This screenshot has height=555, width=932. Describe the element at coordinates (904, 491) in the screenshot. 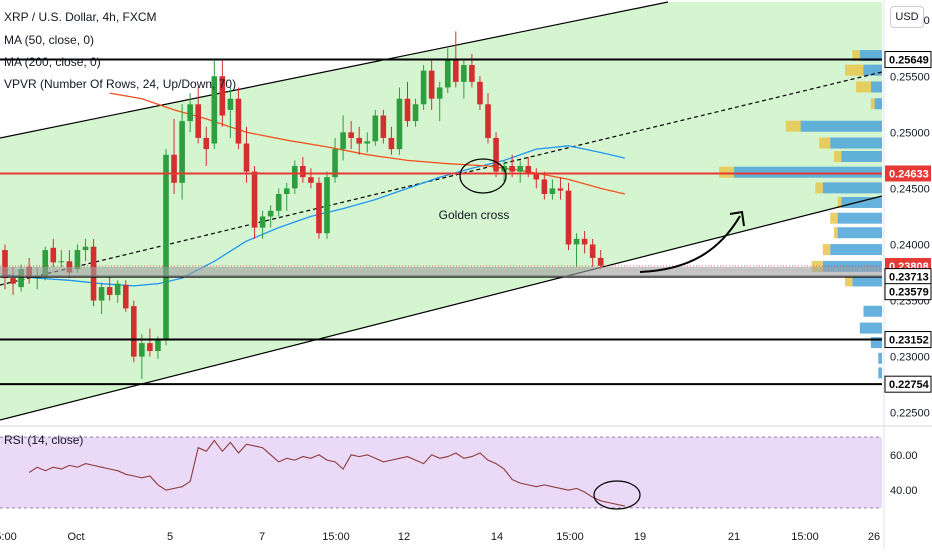

I see `rsi-tick-label: 40.00` at that location.